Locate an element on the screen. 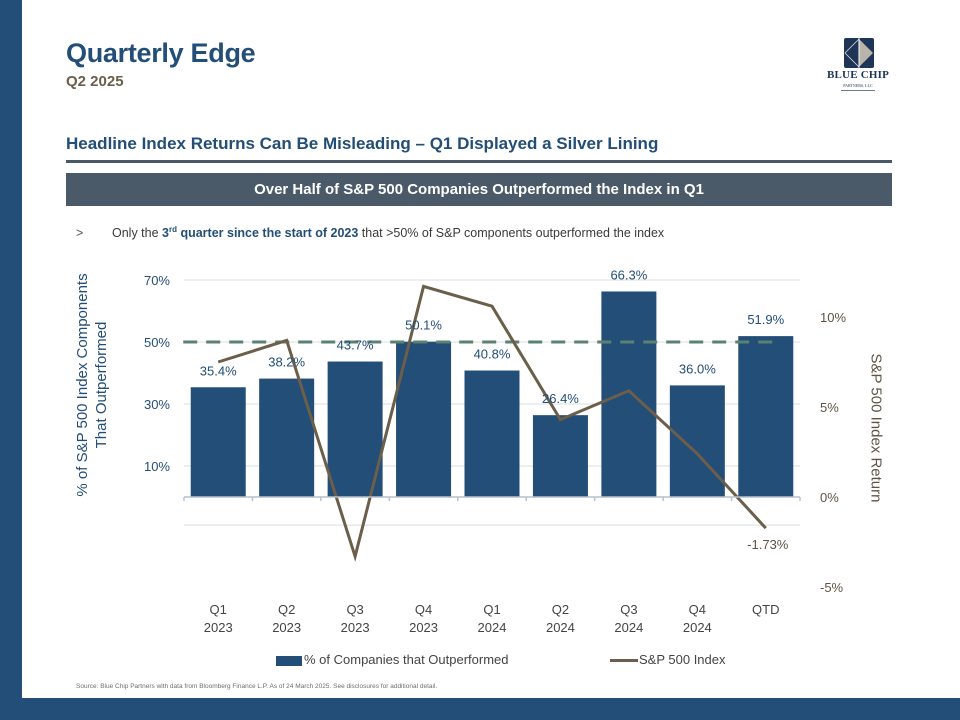 The height and width of the screenshot is (720, 960). logo-name: BLUE CHIP is located at coordinates (857, 75).